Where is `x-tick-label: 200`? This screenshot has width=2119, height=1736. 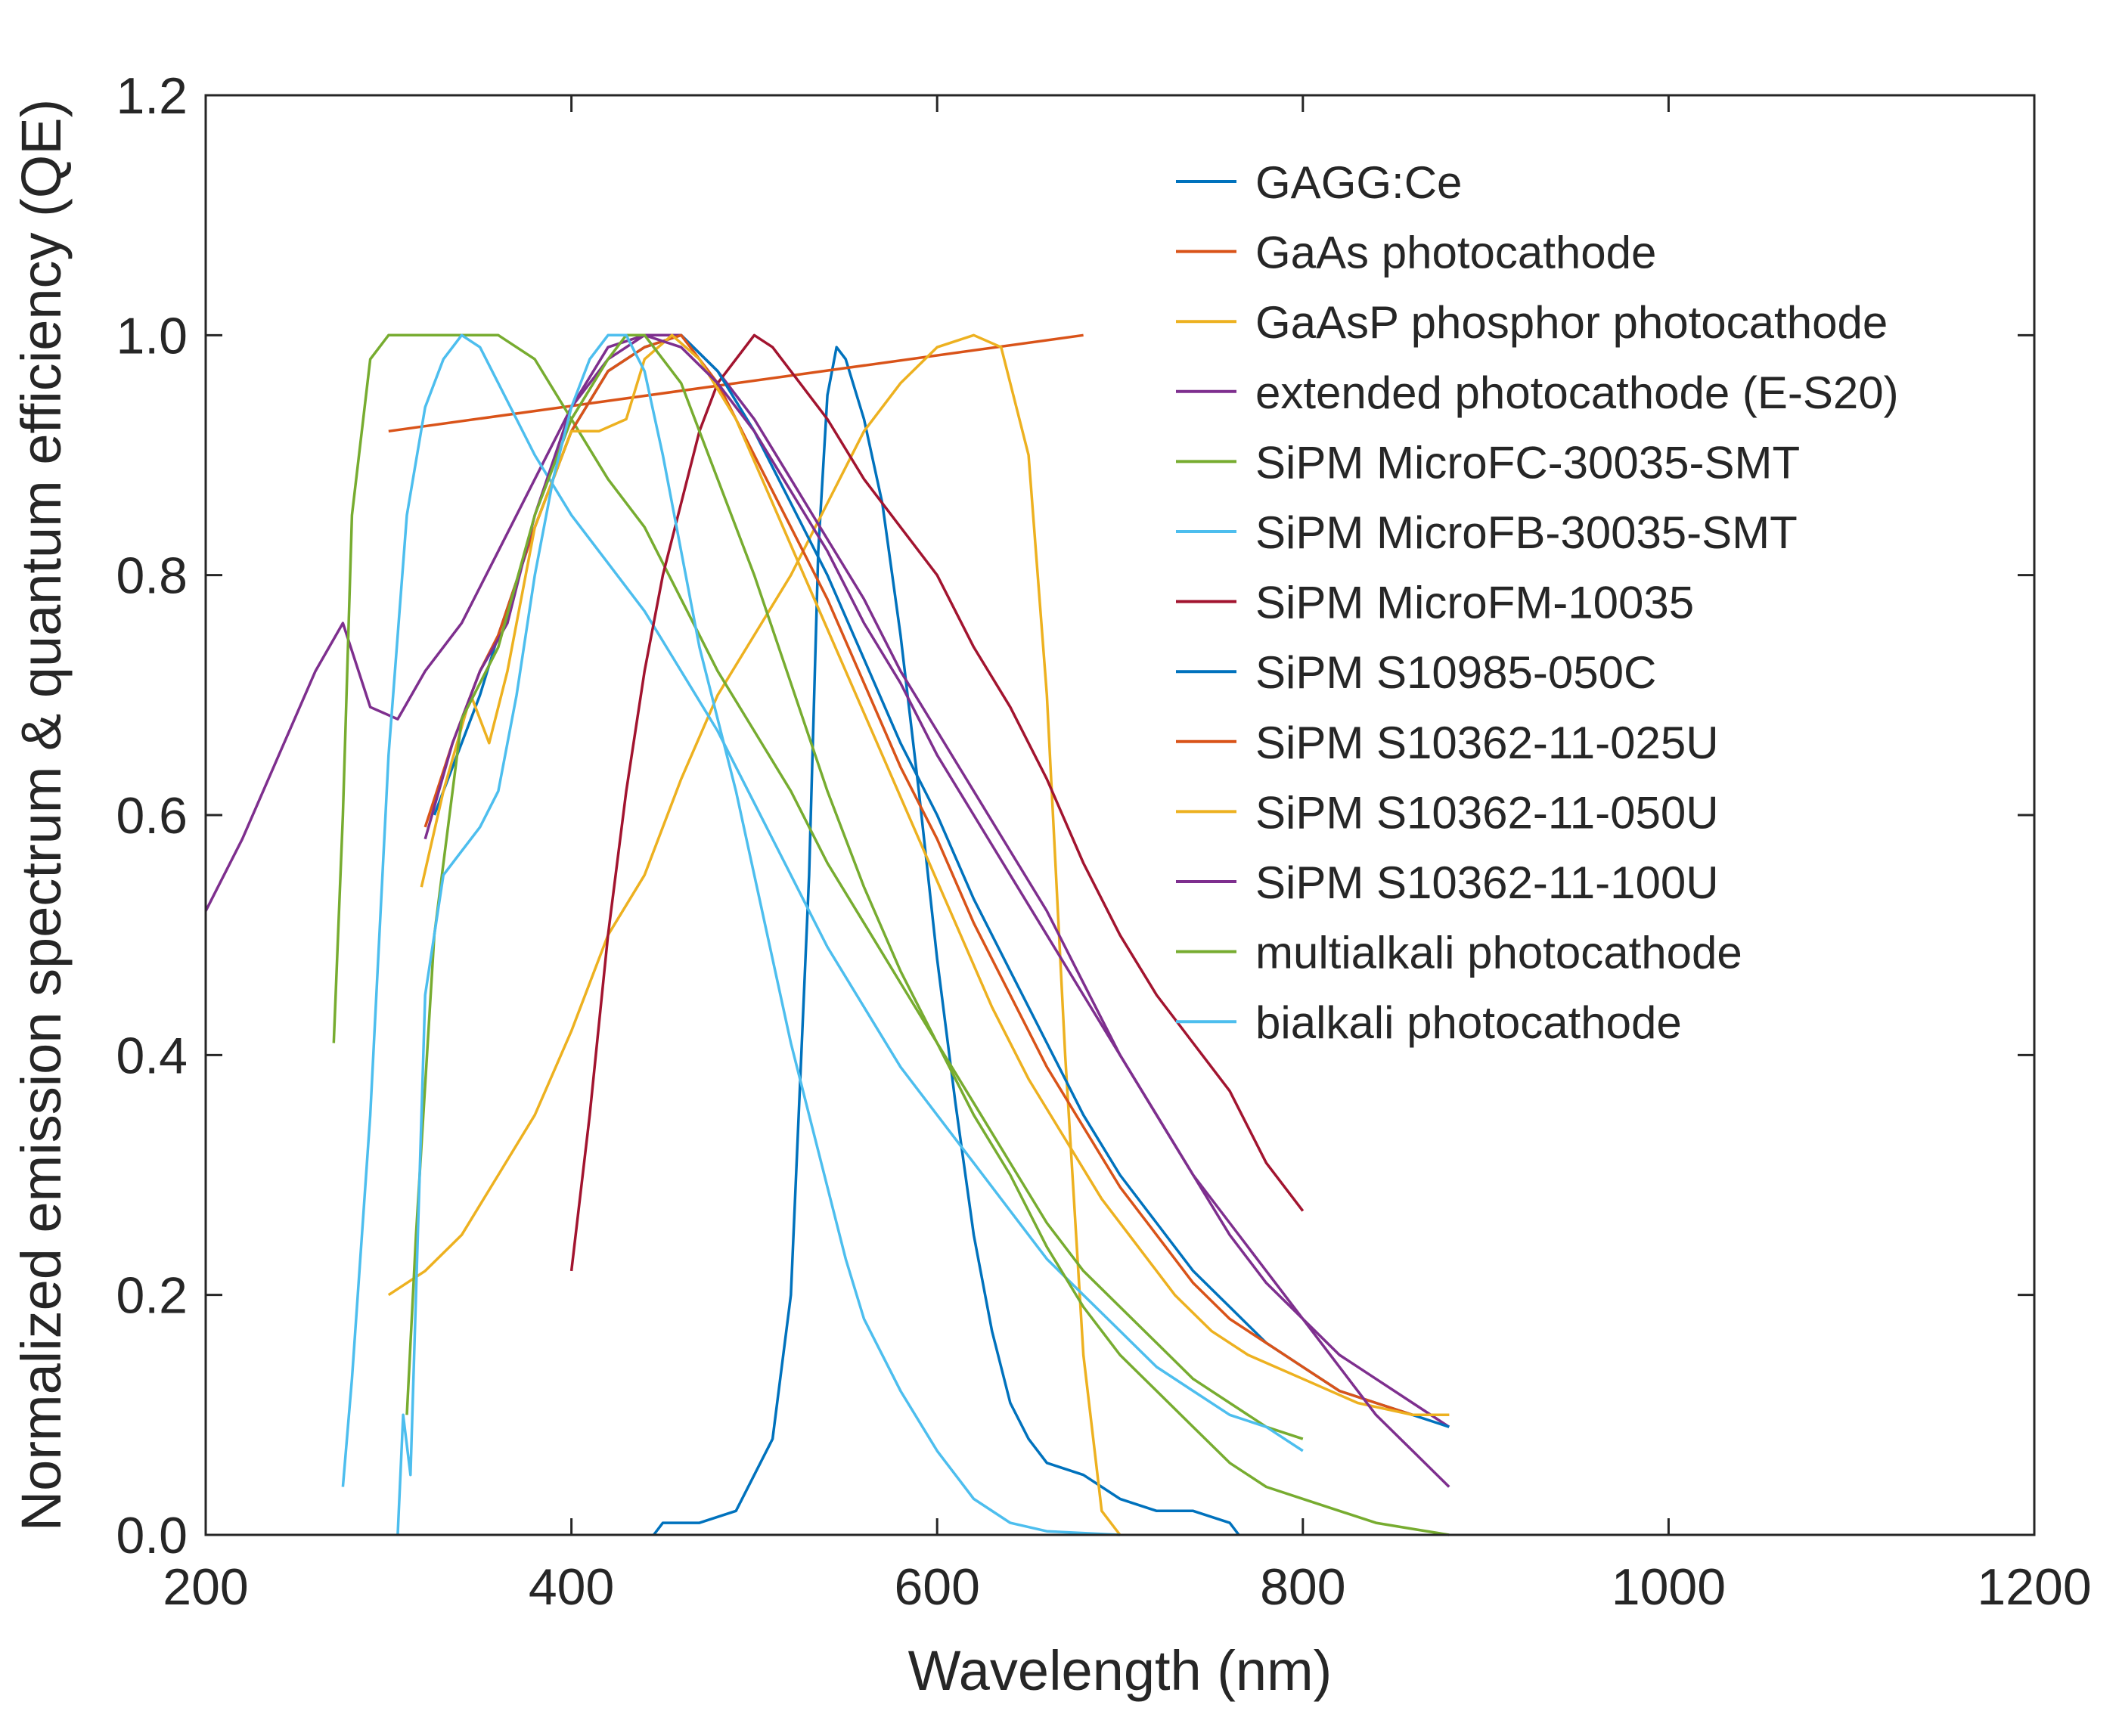
x-tick-label: 200 is located at coordinates (206, 1587).